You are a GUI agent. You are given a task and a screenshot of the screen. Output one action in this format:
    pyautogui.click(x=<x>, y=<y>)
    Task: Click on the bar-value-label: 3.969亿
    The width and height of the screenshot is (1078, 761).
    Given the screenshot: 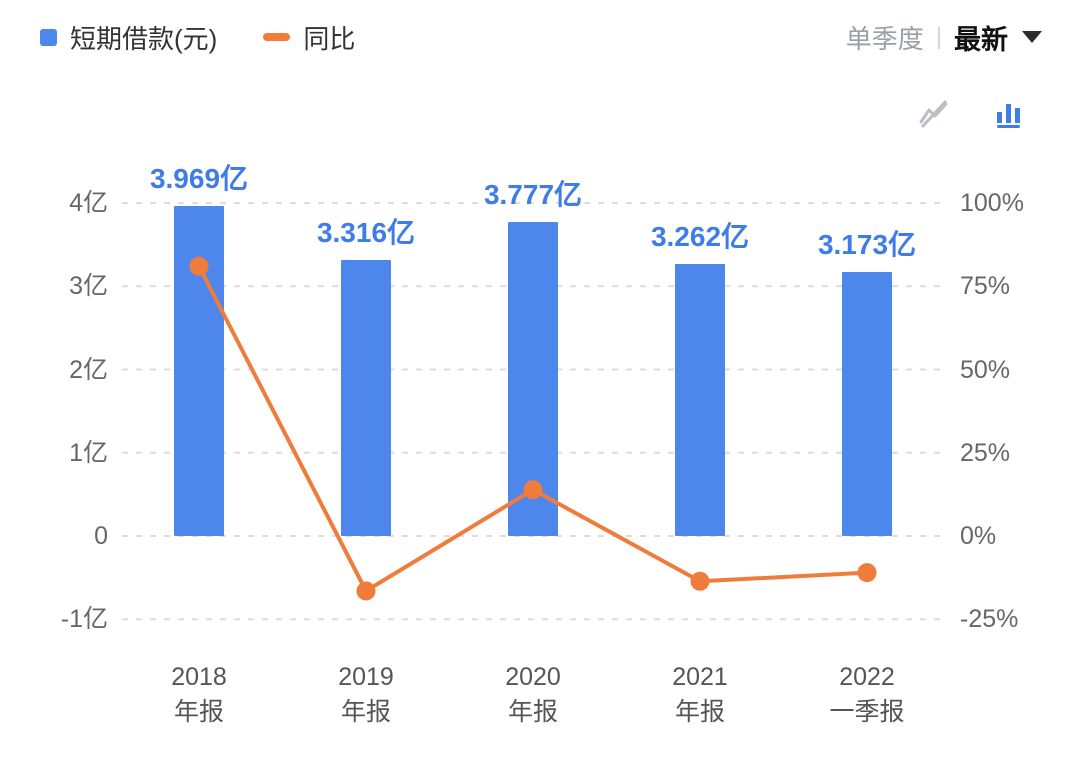 What is the action you would take?
    pyautogui.click(x=199, y=178)
    